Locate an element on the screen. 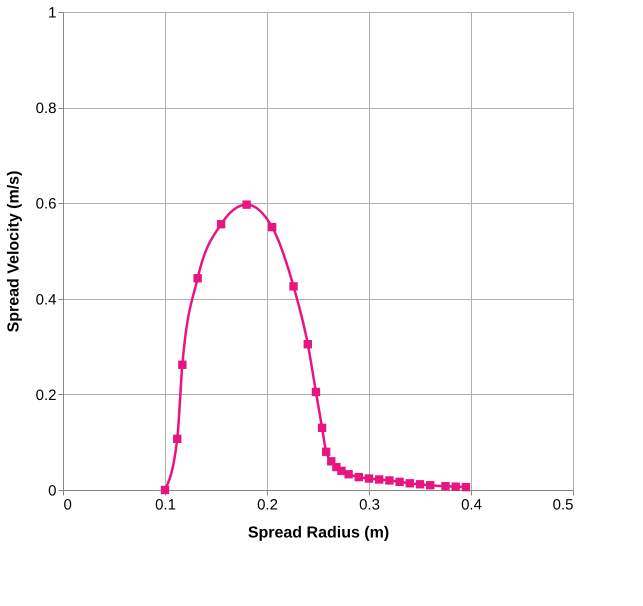 The width and height of the screenshot is (643, 606). y-tick-label: 0.6 is located at coordinates (46, 204).